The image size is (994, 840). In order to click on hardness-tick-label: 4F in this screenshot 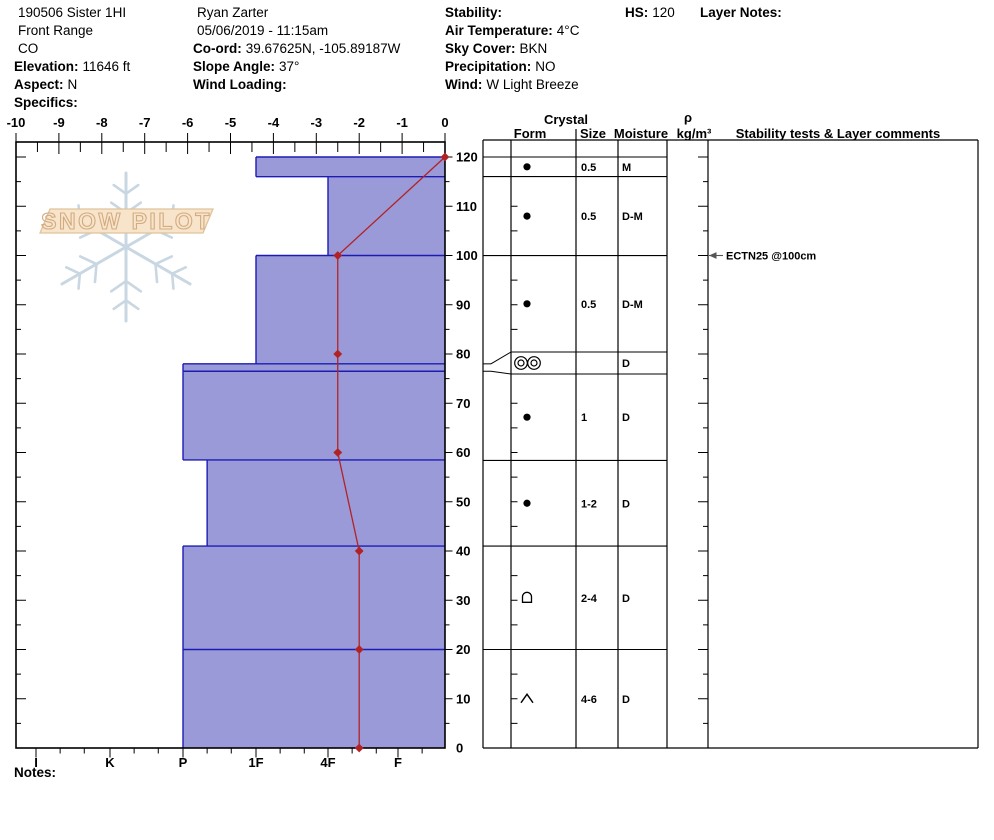, I will do `click(327, 762)`.